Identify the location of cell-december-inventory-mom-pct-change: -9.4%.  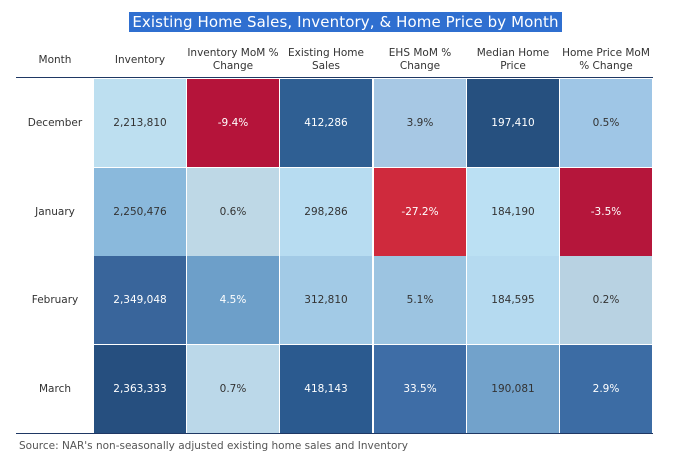
(233, 123).